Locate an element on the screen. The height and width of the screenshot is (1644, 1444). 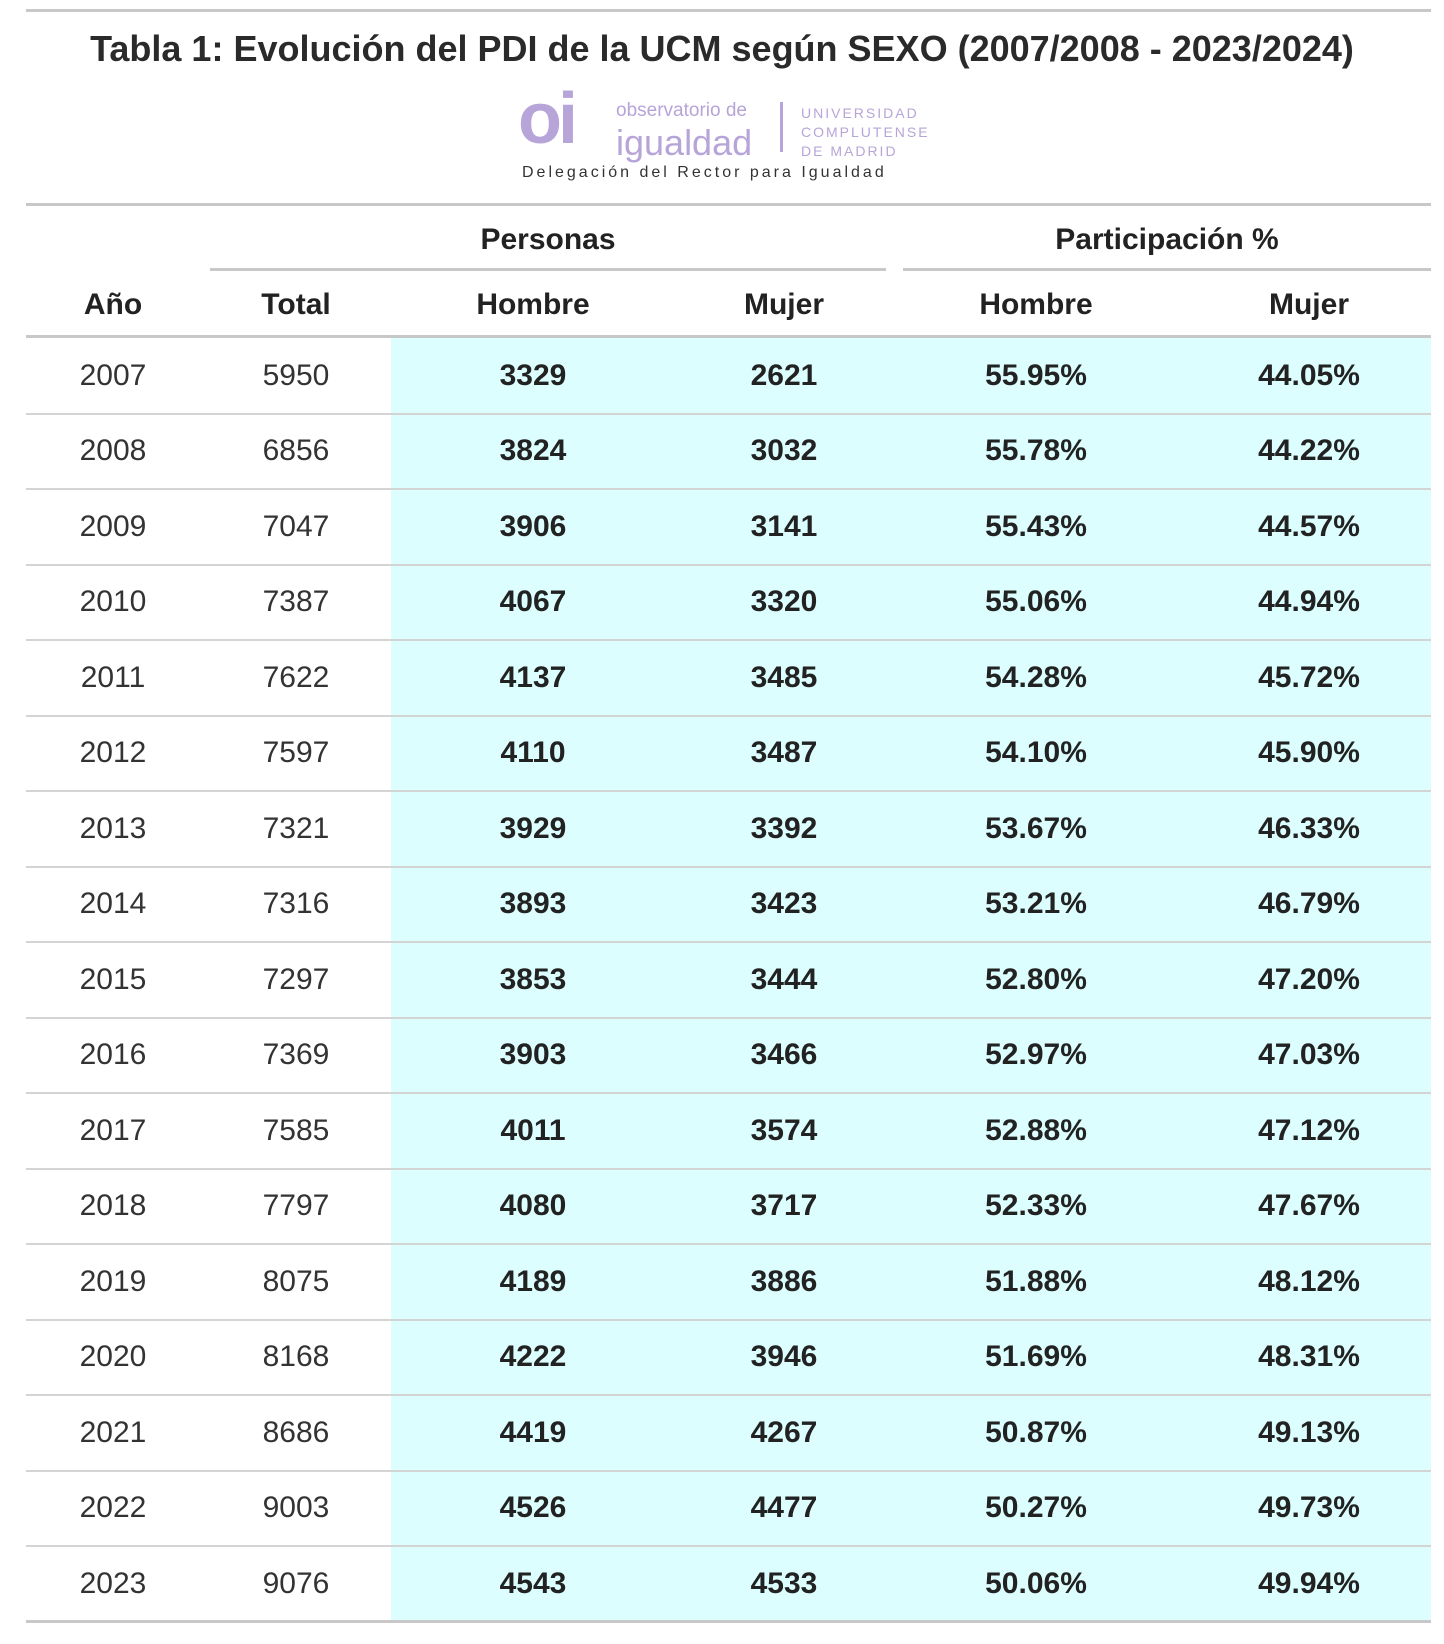
table-cell: 44.05% is located at coordinates (1309, 375).